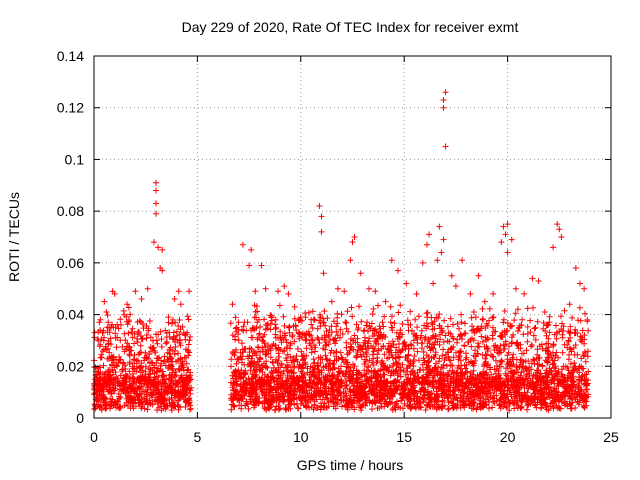  What do you see at coordinates (14, 237) in the screenshot?
I see `y-axis-label: ROTI / TECUs` at bounding box center [14, 237].